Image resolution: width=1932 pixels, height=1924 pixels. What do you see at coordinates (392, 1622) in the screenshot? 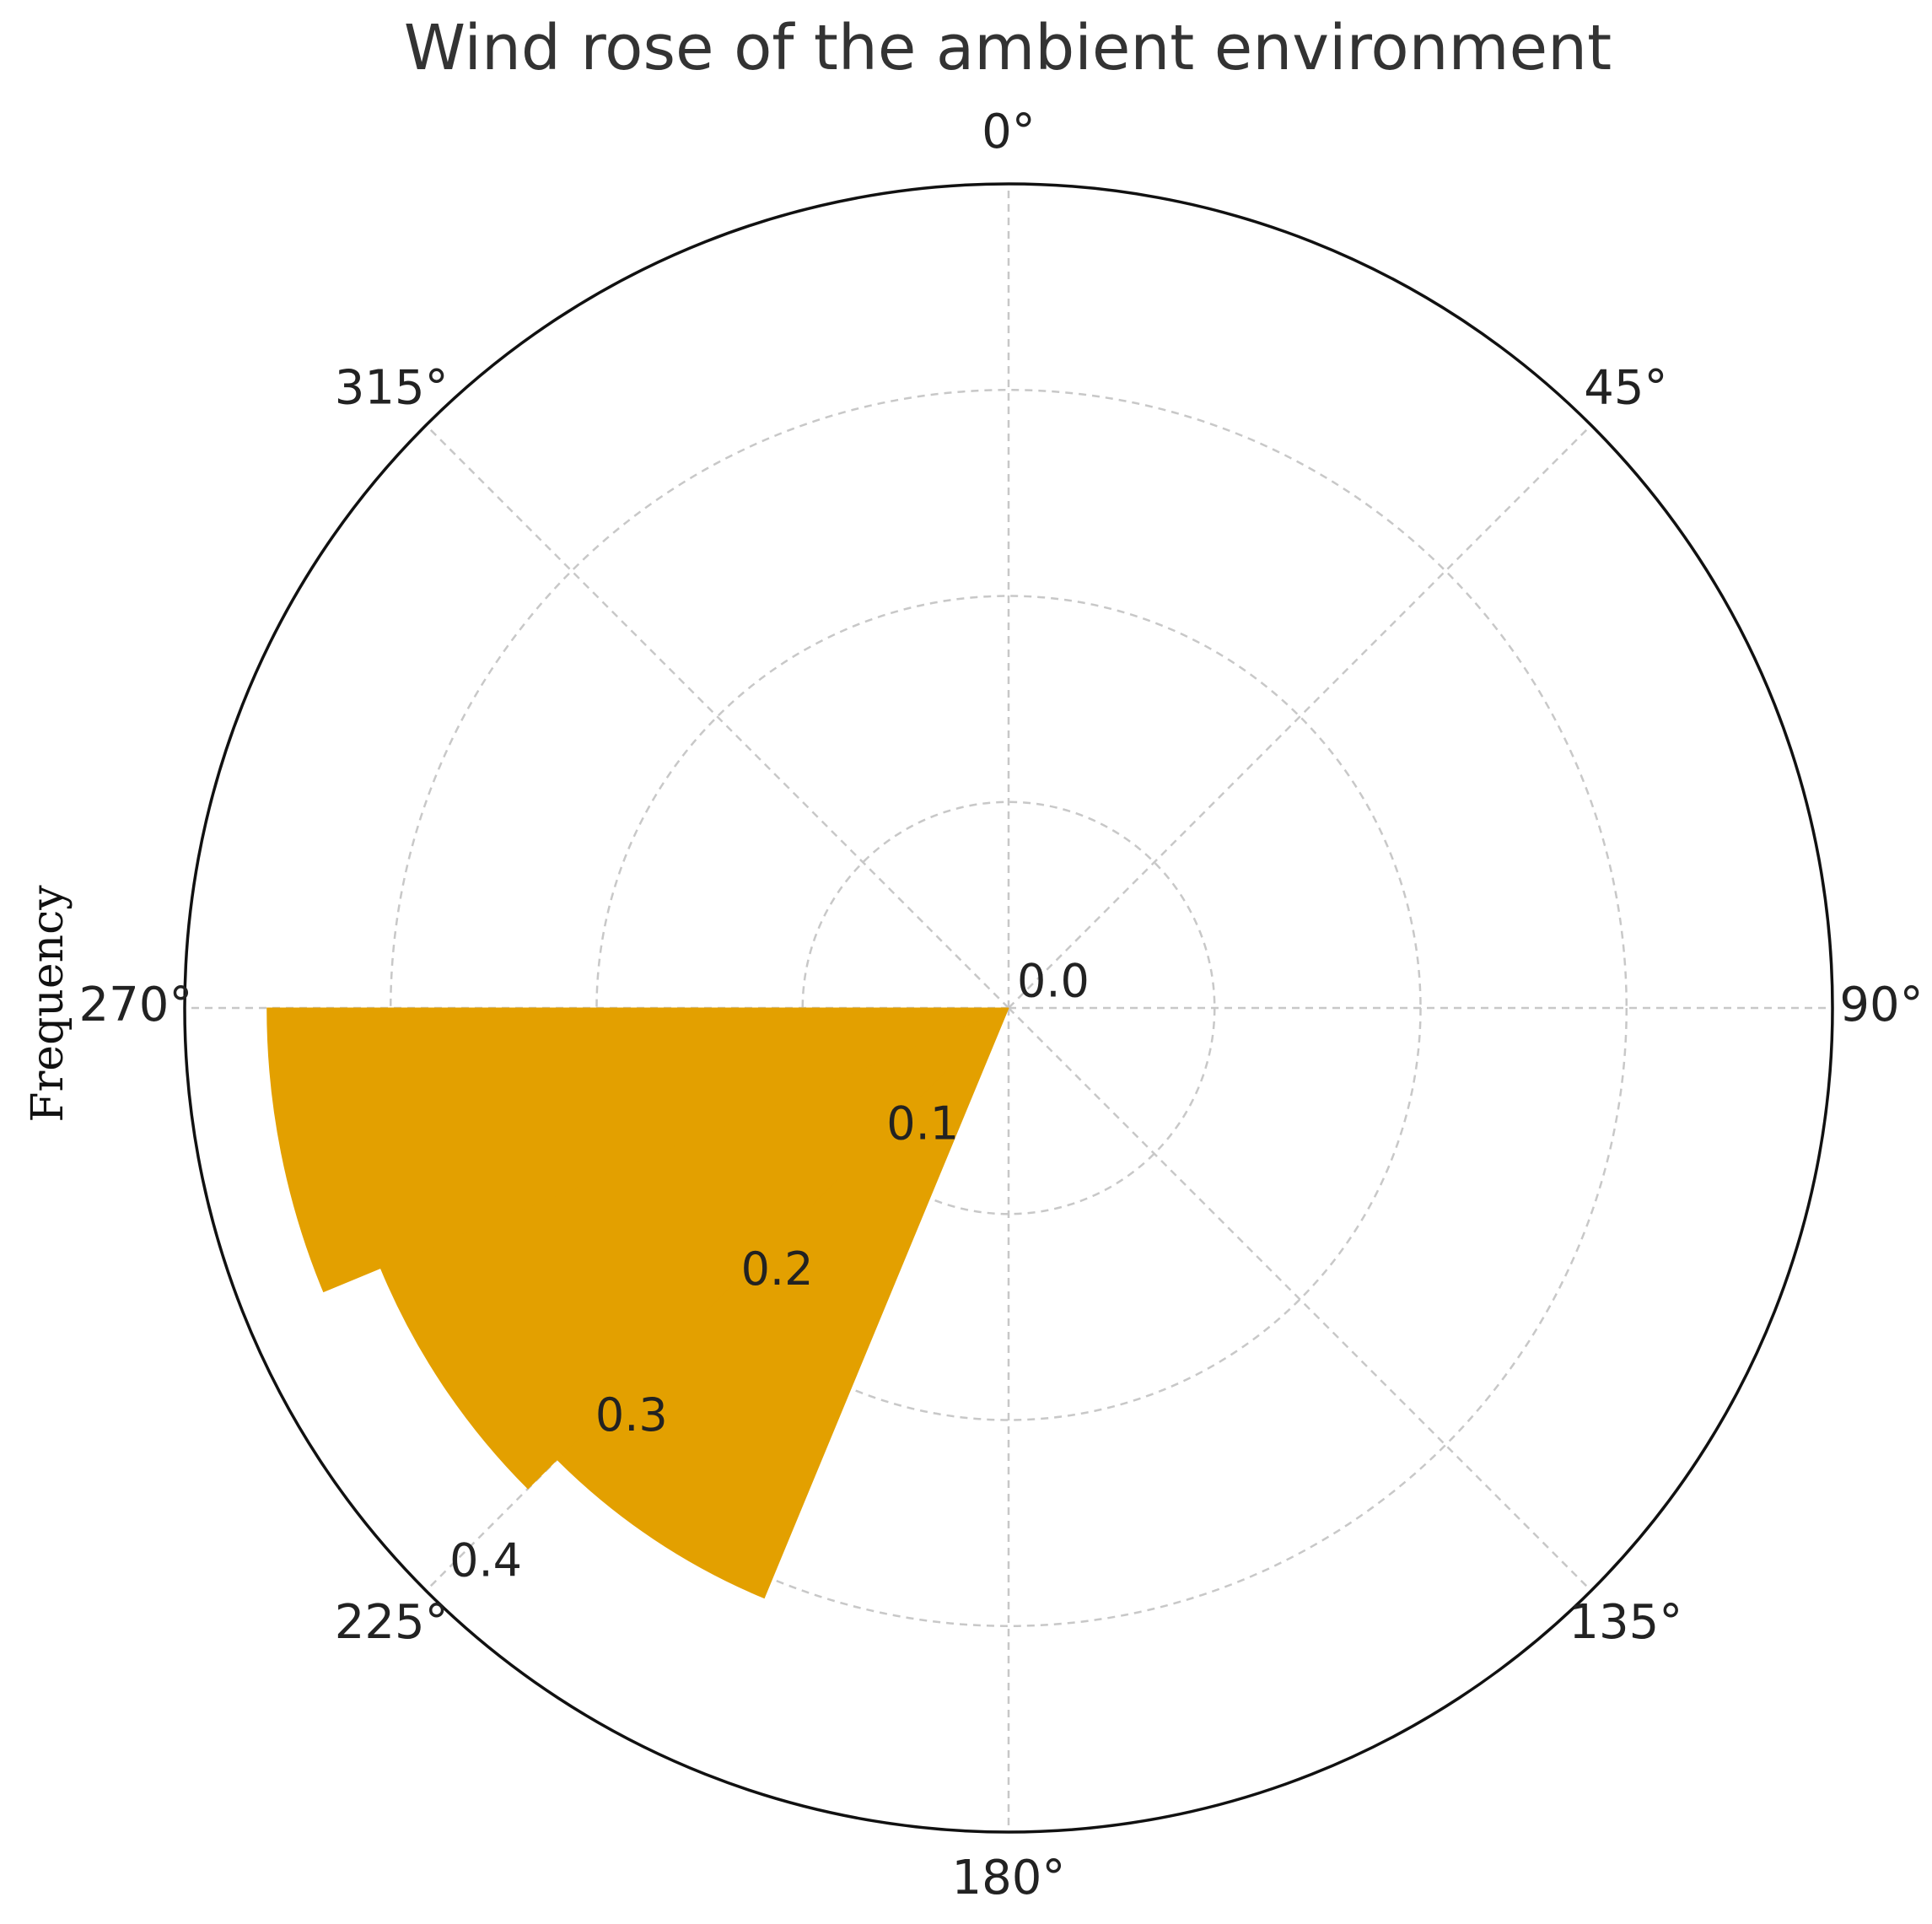
I see `theta-tick-5: 225°` at bounding box center [392, 1622].